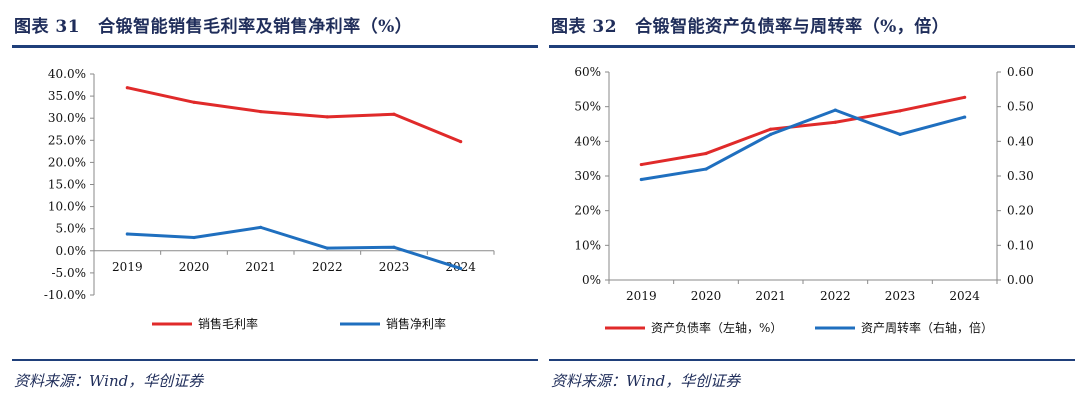 The height and width of the screenshot is (411, 1080). Describe the element at coordinates (228, 323) in the screenshot. I see `legend-label: 销售毛利率` at that location.